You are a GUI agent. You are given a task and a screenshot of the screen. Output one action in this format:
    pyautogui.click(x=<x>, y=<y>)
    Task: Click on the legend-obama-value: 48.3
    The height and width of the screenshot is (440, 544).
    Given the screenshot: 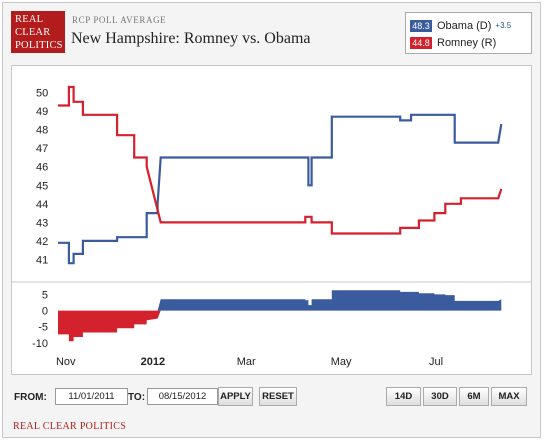 What is the action you would take?
    pyautogui.click(x=421, y=25)
    